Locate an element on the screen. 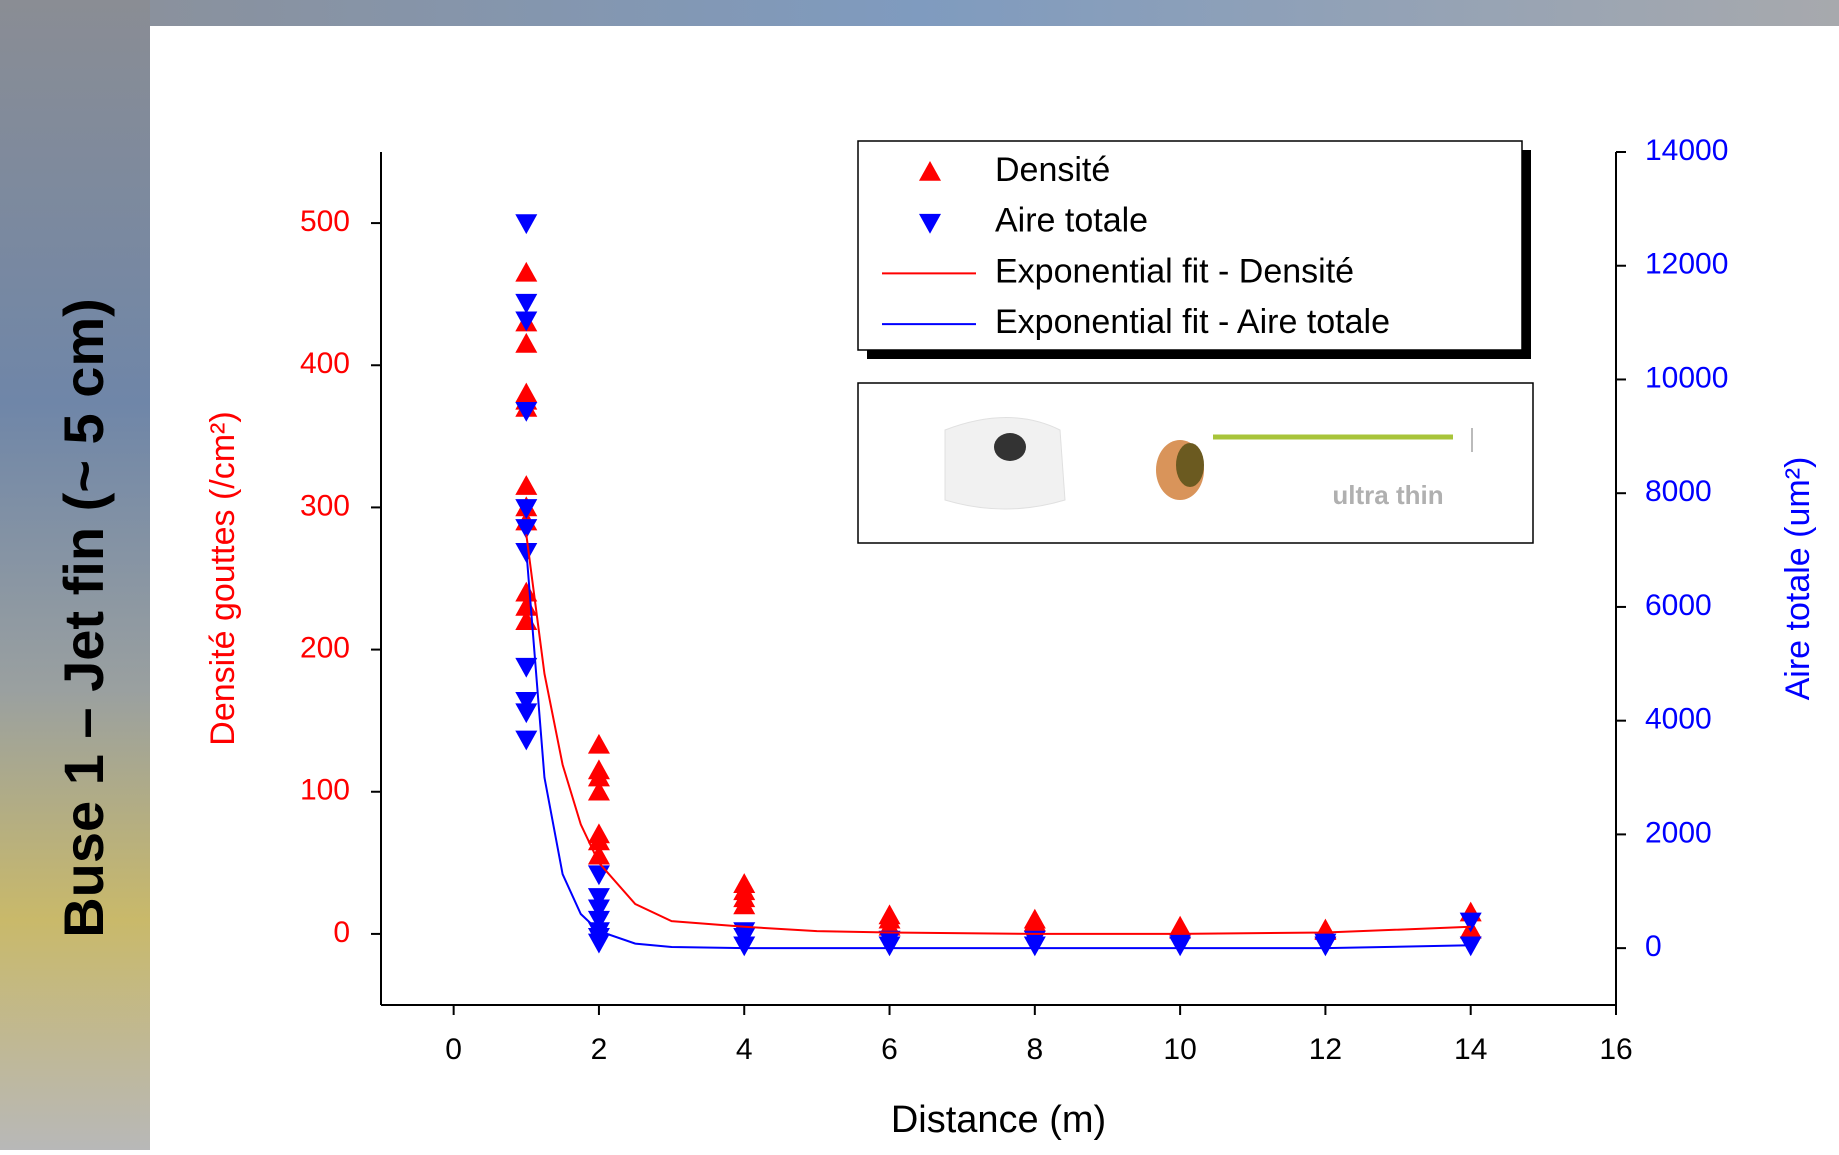 The height and width of the screenshot is (1155, 1839). x-tick-label: 14 is located at coordinates (1470, 1049).